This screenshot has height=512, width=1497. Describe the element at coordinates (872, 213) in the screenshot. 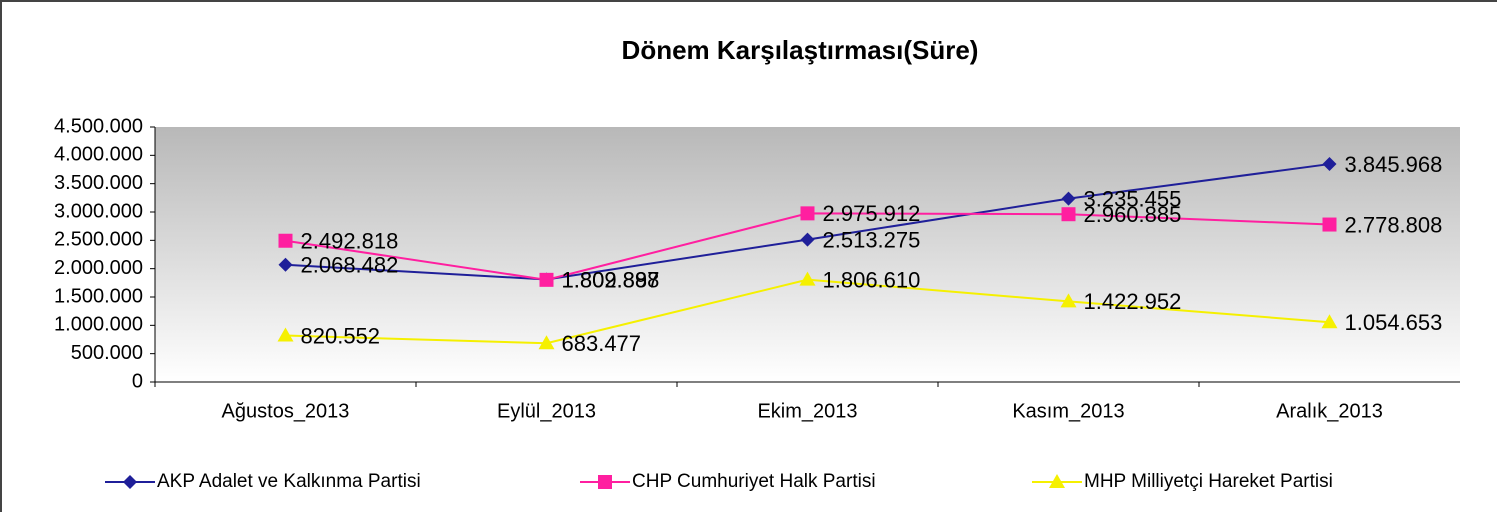

I see `data-label: 2.975.912` at that location.